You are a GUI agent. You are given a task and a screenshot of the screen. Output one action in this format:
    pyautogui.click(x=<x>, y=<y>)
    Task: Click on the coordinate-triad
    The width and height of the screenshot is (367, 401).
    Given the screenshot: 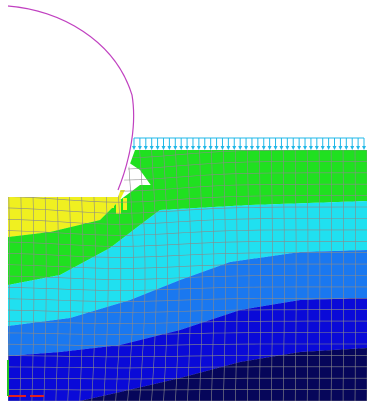 What is the action you would take?
    pyautogui.click(x=25, y=378)
    